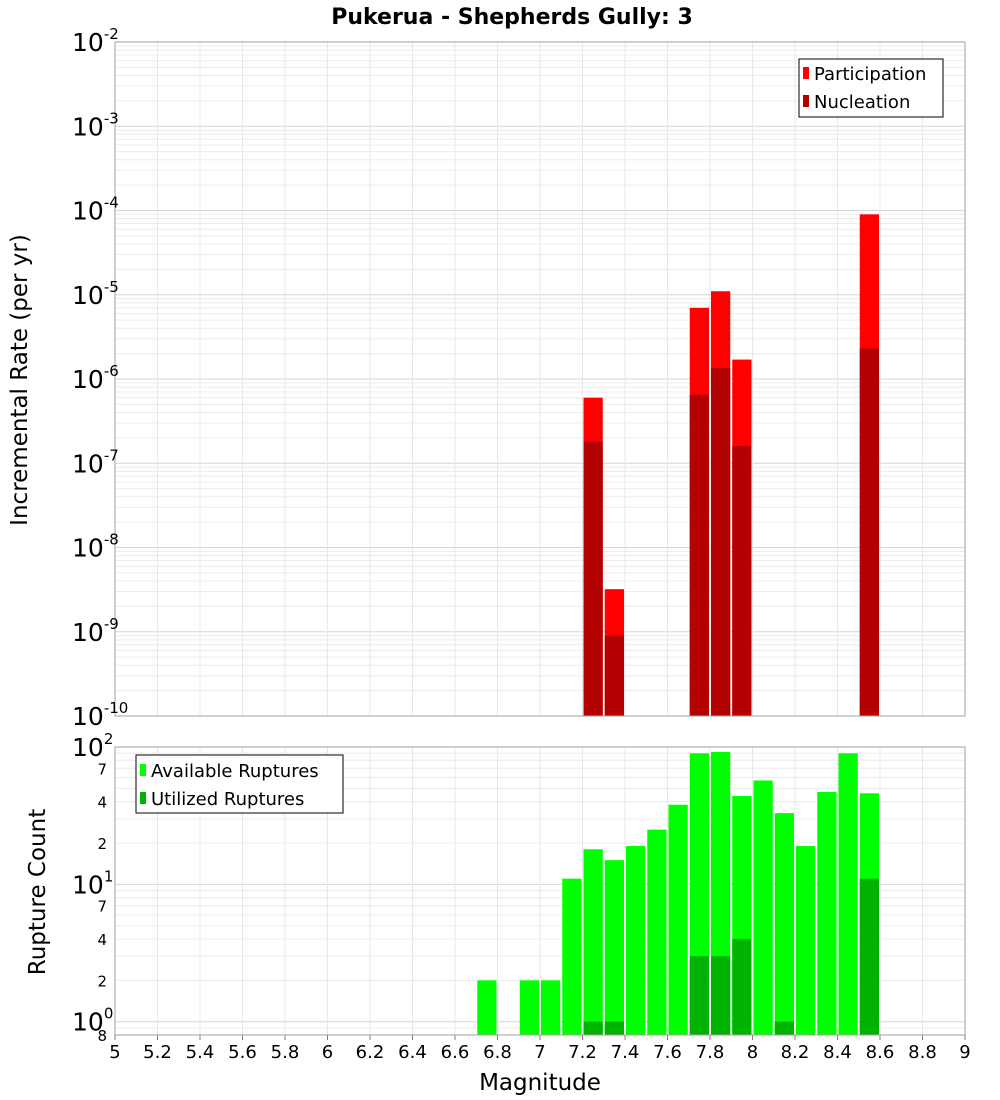  I want to click on count-y-ticks: 10² 10¹ 100 7 4 2 7 4 2 8, so click(92, 887).